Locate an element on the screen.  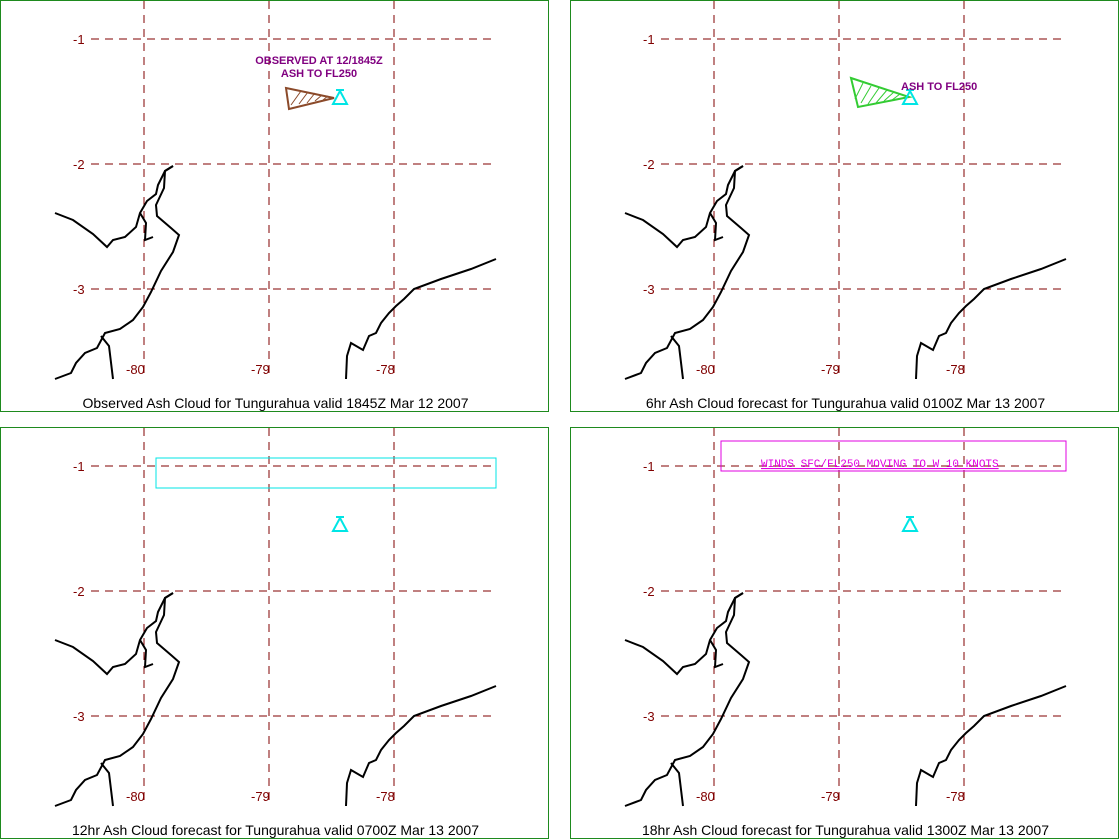
annotation-line-1: OBSERVED AT 12/1845Z is located at coordinates (319, 61).